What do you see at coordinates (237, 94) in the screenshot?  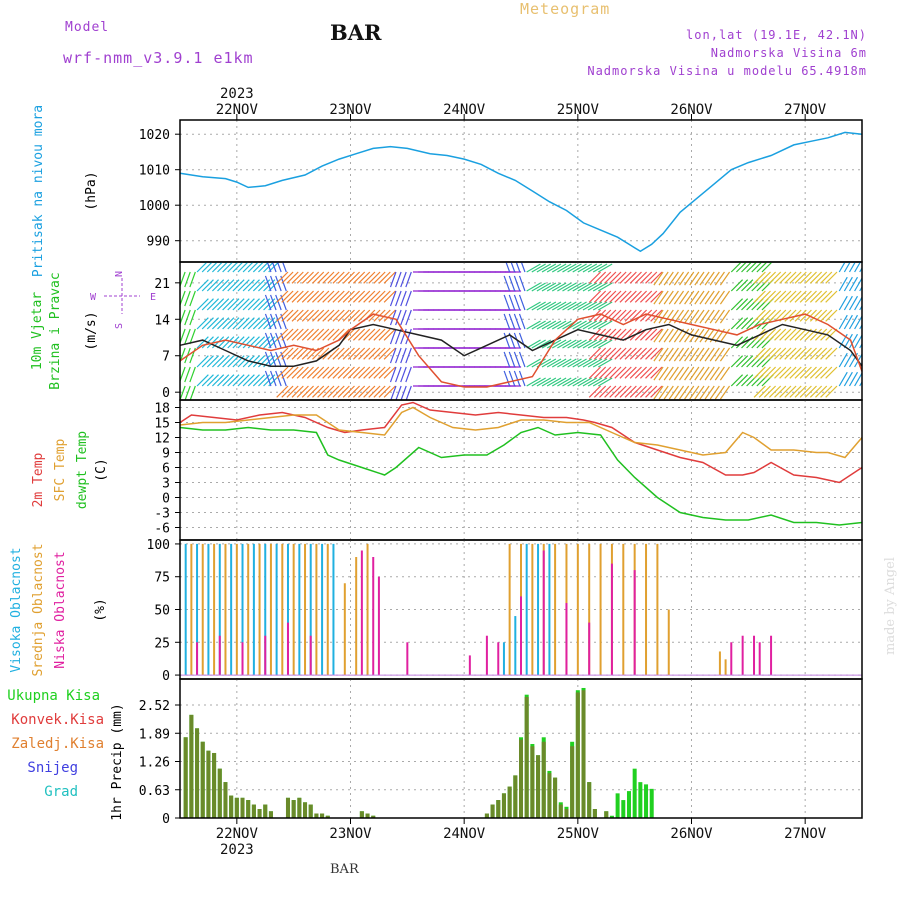 I see `year-label-top: 2023` at bounding box center [237, 94].